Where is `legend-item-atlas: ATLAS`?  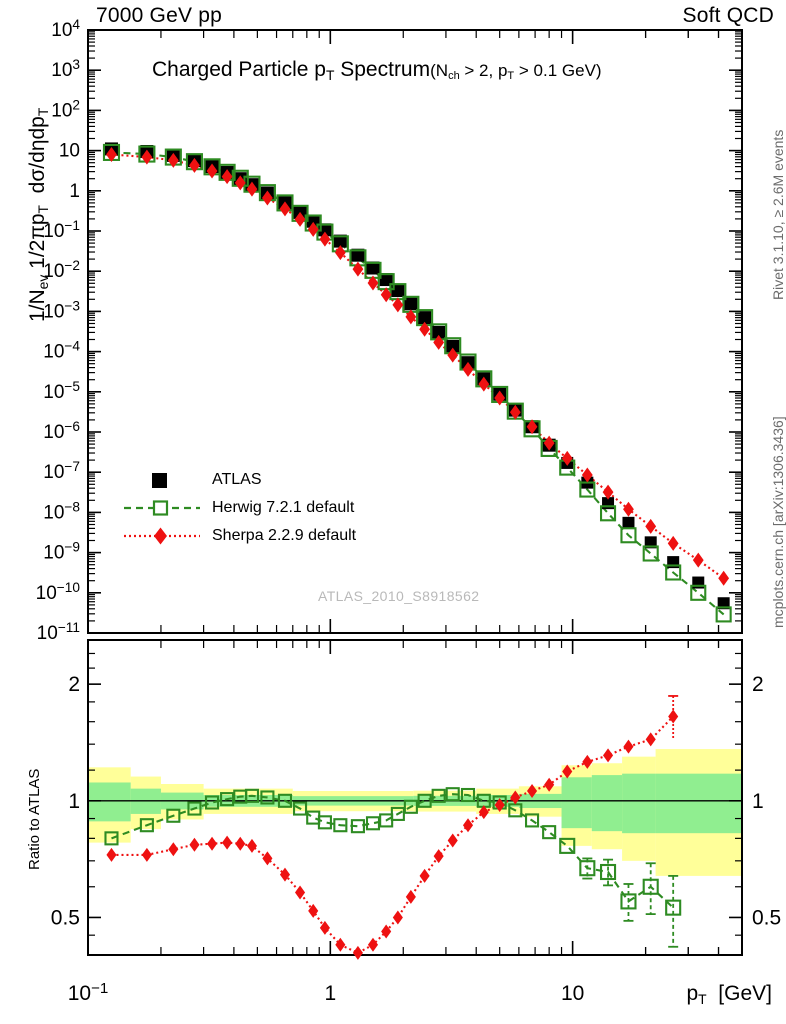 legend-item-atlas: ATLAS is located at coordinates (239, 480).